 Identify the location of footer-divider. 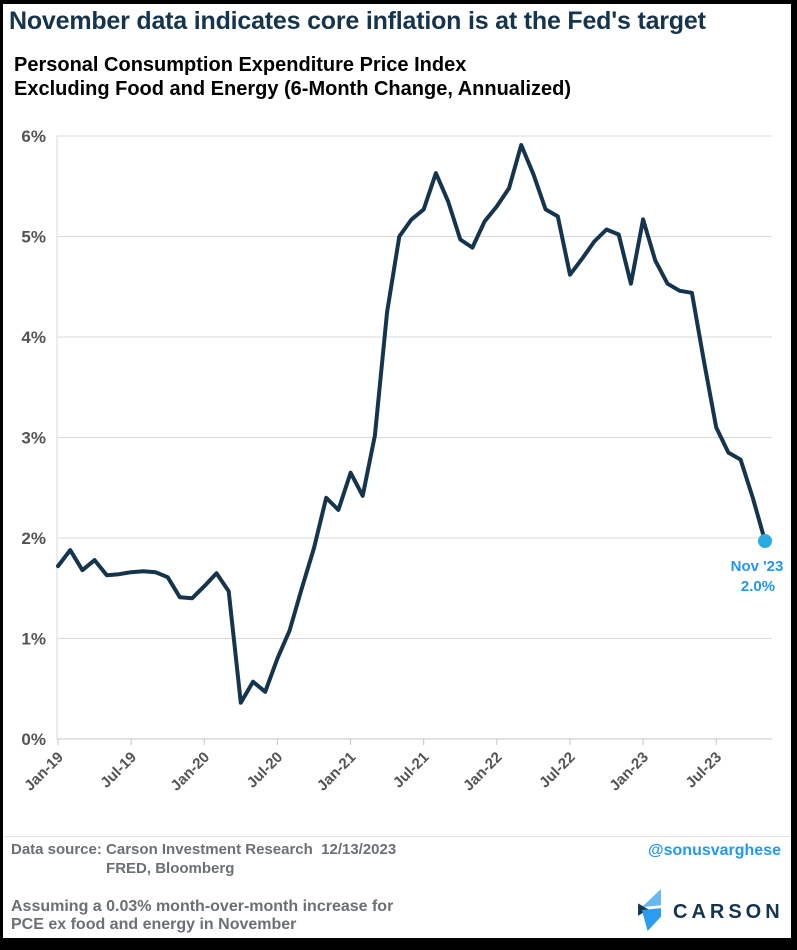
(397, 836).